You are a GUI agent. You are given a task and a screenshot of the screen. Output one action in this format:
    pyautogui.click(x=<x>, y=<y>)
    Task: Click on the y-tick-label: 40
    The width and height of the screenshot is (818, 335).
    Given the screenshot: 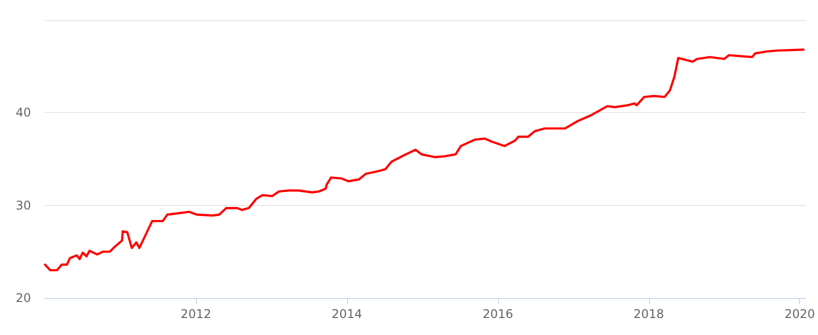 What is the action you would take?
    pyautogui.click(x=23, y=113)
    